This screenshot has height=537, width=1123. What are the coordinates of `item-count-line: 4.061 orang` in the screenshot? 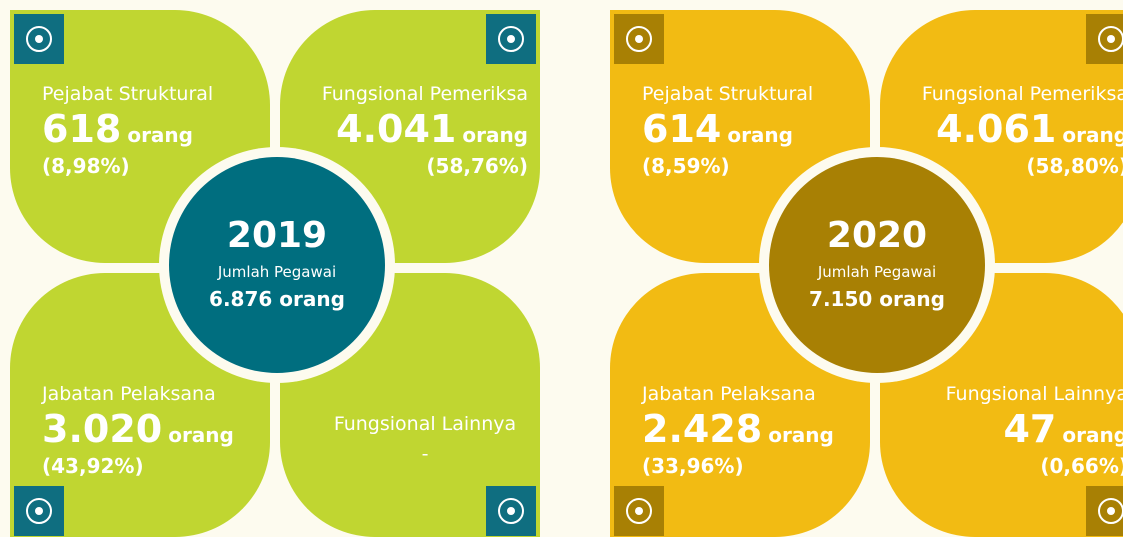 It's located at (1029, 129).